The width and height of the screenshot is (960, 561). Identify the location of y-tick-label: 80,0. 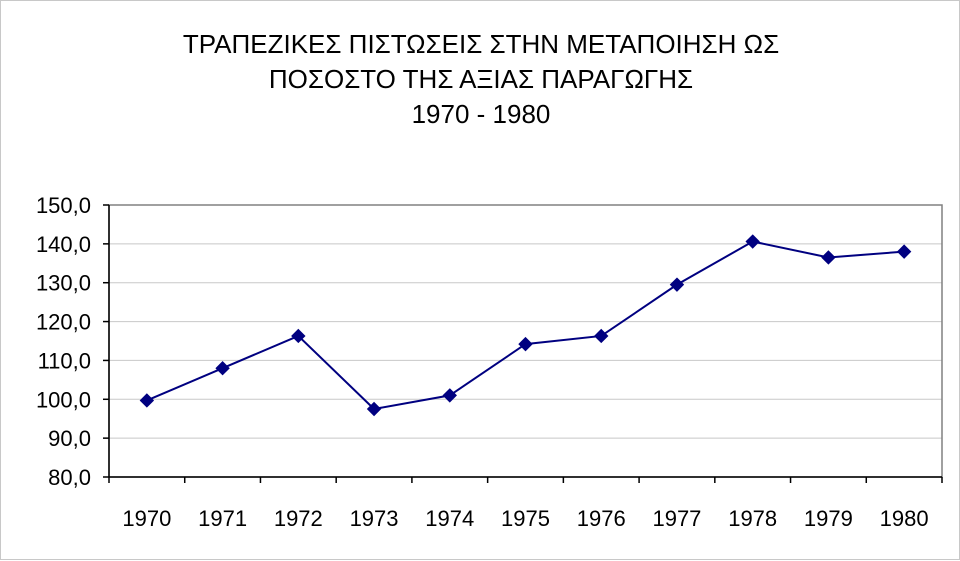
(69, 477).